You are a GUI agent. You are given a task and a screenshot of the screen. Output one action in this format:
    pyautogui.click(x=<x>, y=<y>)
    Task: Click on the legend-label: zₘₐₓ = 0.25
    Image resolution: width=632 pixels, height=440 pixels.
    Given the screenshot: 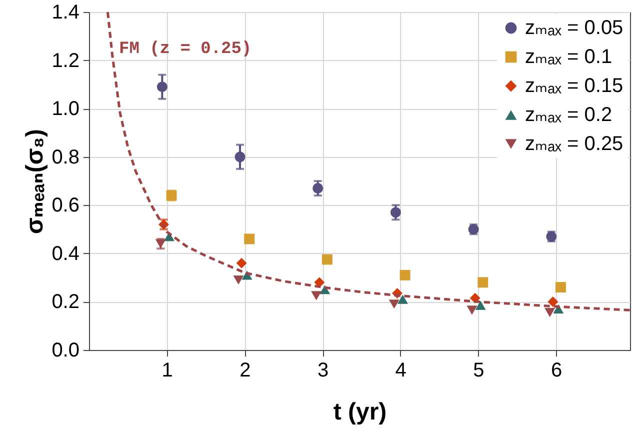 What is the action you would take?
    pyautogui.click(x=574, y=144)
    